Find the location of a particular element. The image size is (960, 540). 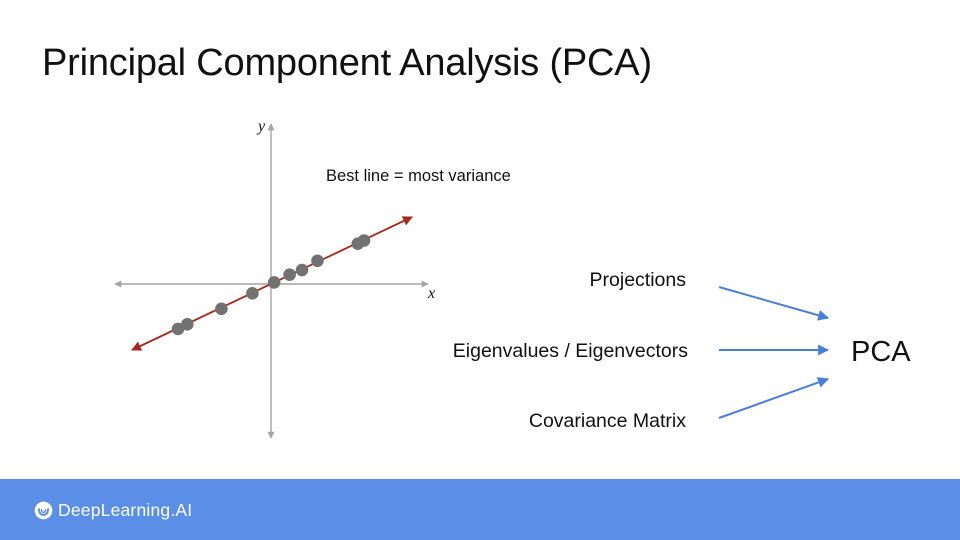

brand: DeepLearning.AI is located at coordinates (113, 510).